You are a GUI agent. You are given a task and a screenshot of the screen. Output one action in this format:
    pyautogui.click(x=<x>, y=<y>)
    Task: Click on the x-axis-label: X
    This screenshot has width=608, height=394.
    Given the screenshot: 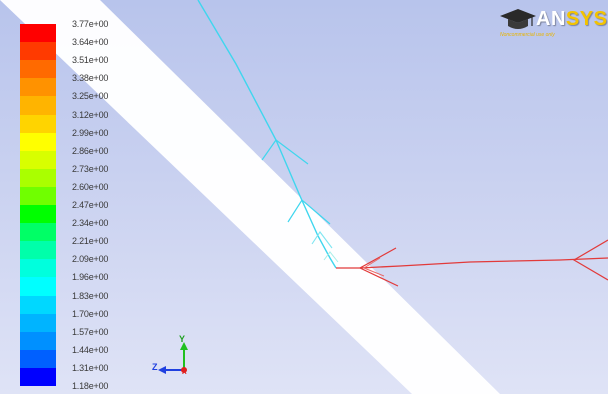 What is the action you would take?
    pyautogui.click(x=184, y=372)
    